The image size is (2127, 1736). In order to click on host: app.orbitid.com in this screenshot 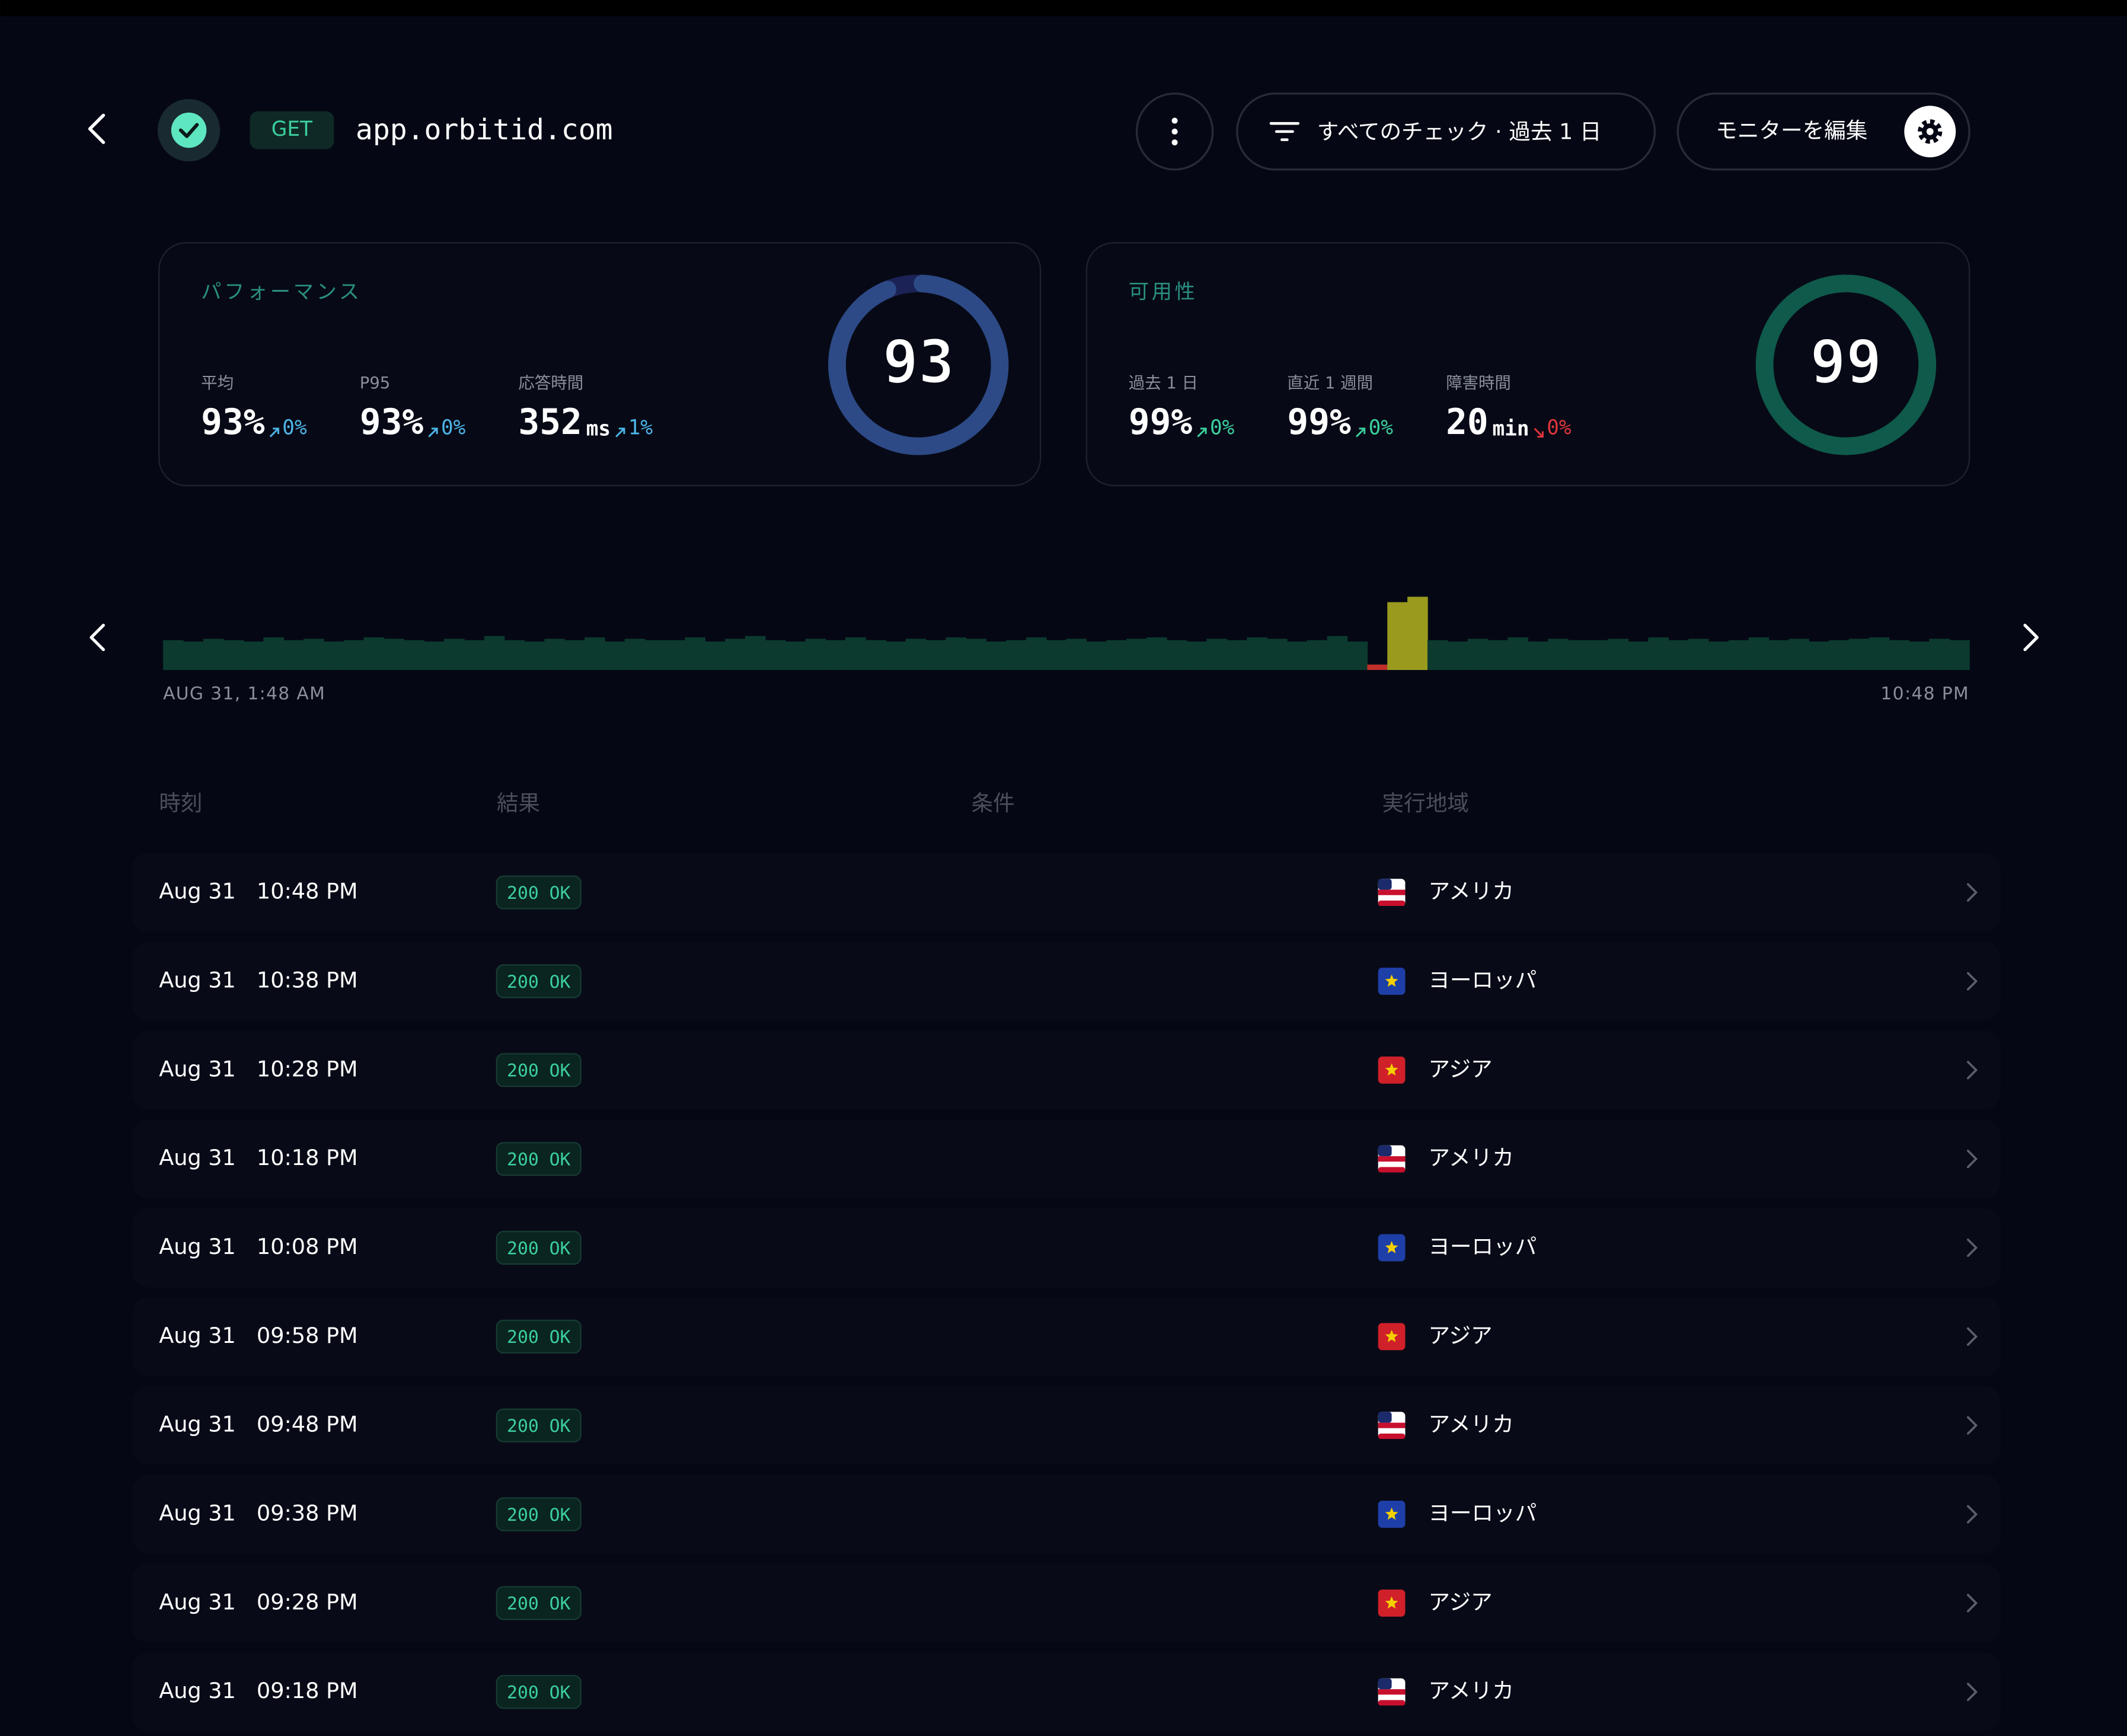, I will do `click(484, 129)`.